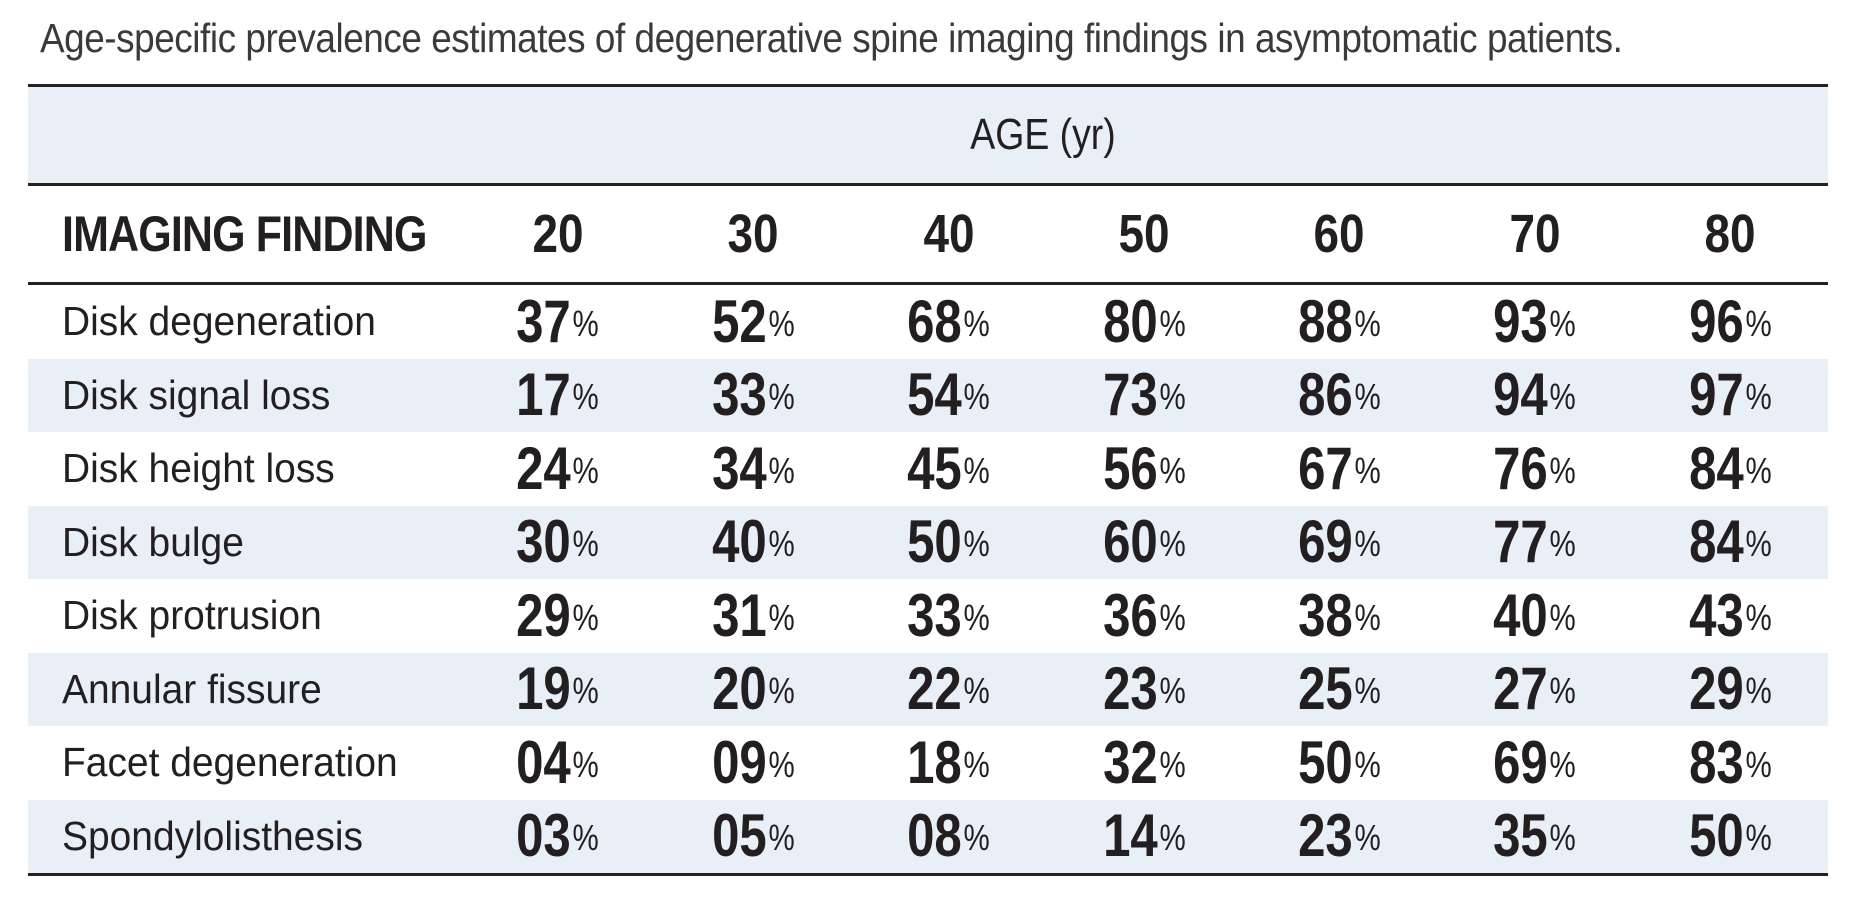 This screenshot has height=912, width=1860. I want to click on value-cell: 20%, so click(752, 689).